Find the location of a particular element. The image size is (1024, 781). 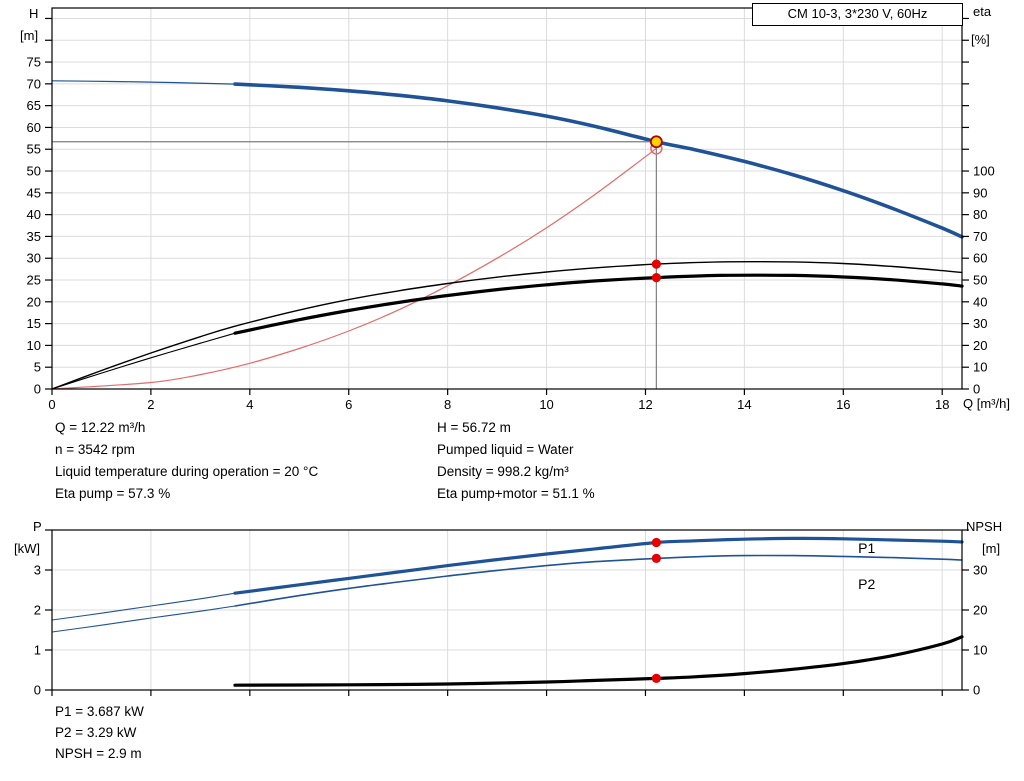

readout-line-p1: P1 = 3.687 kW is located at coordinates (99, 711).